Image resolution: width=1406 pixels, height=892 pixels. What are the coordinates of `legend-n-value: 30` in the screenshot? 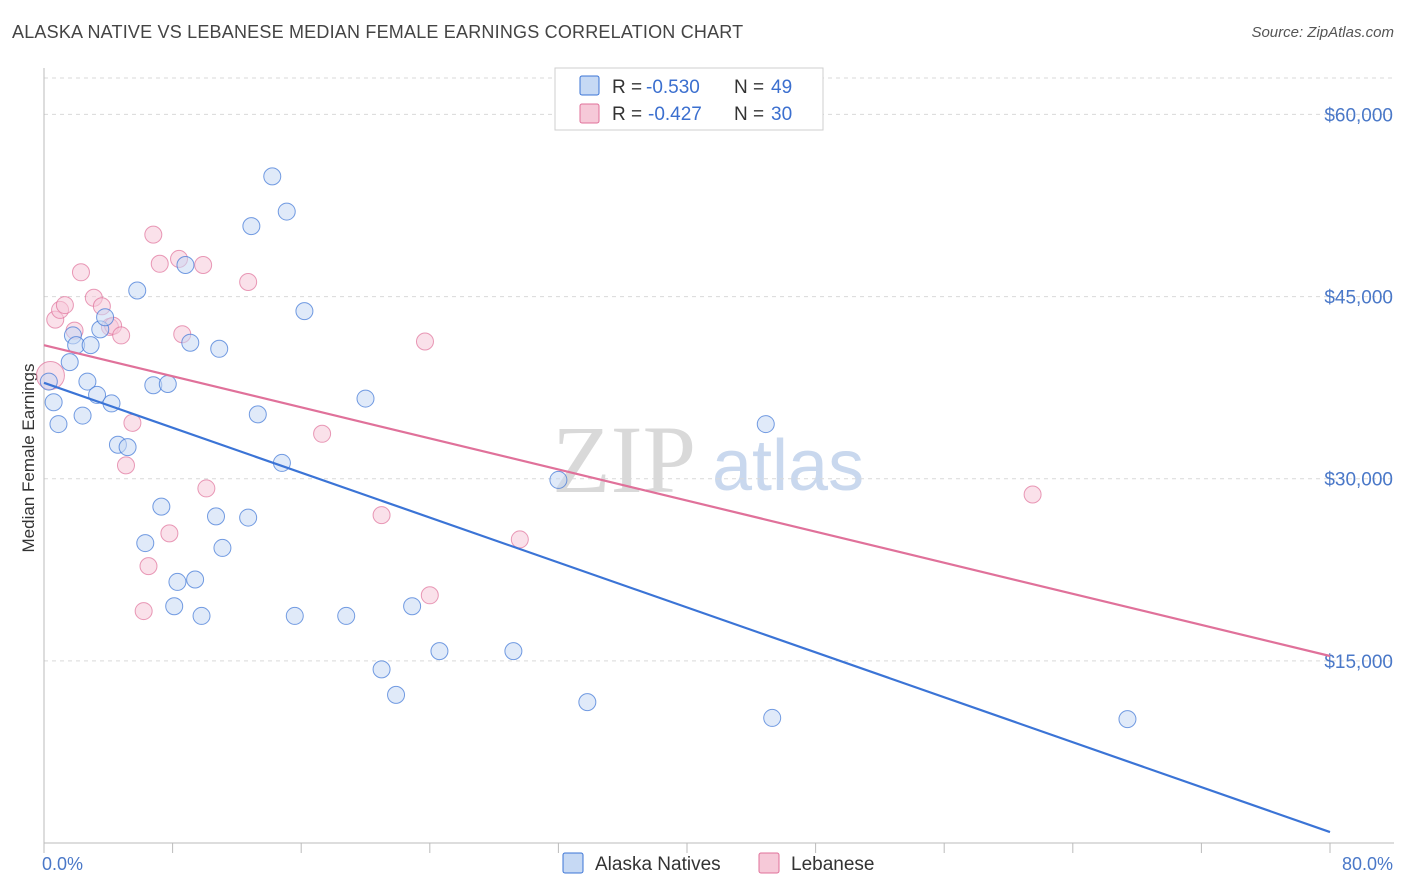 It's located at (781, 114).